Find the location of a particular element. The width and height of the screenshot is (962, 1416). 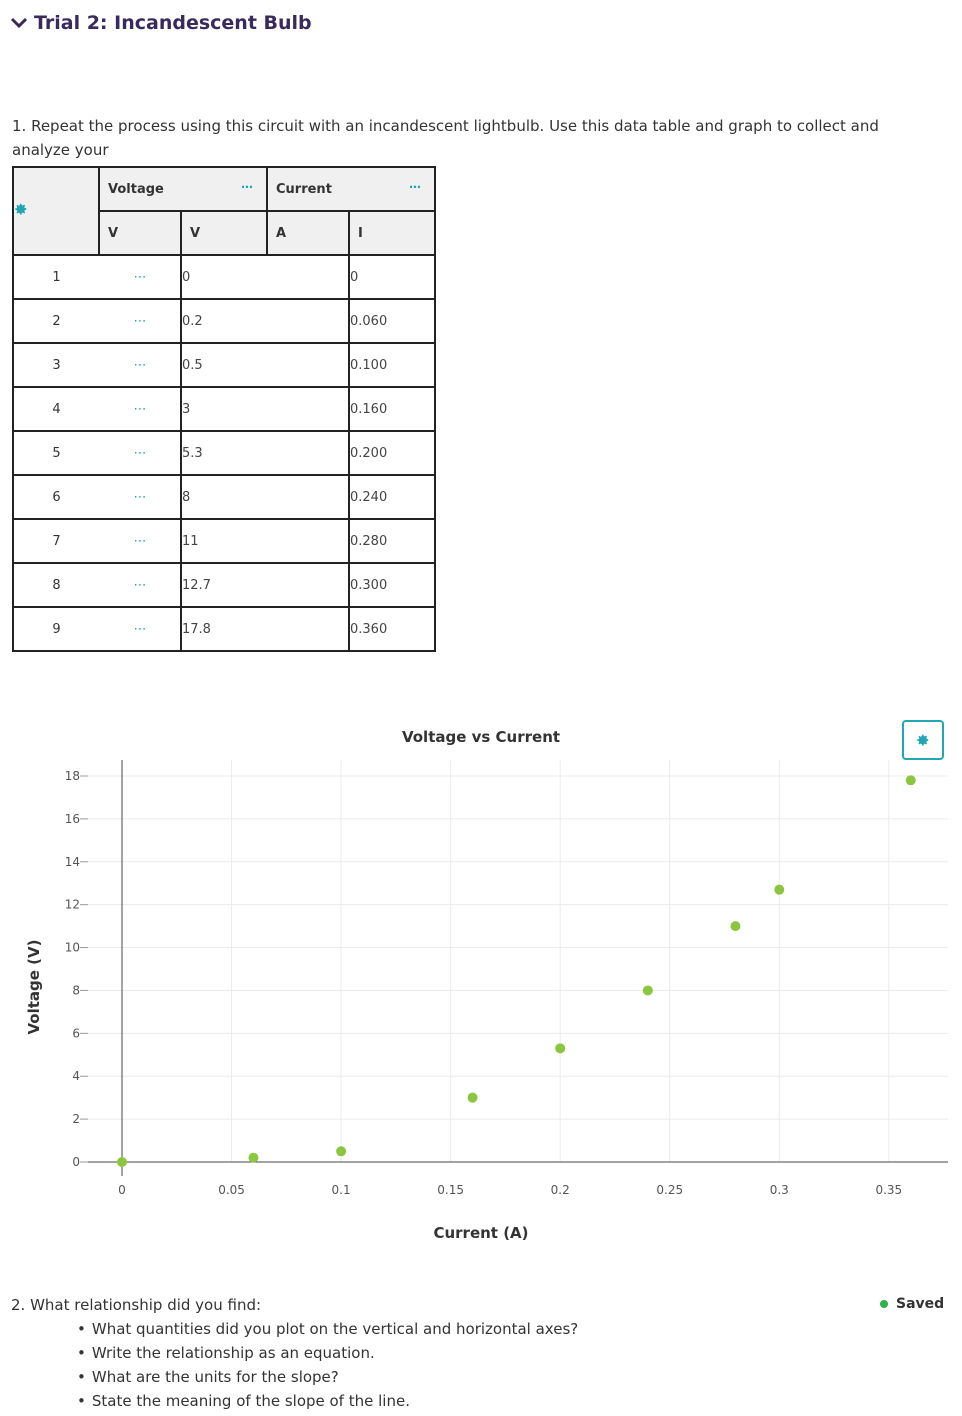

row-number: 7 is located at coordinates (55, 541).